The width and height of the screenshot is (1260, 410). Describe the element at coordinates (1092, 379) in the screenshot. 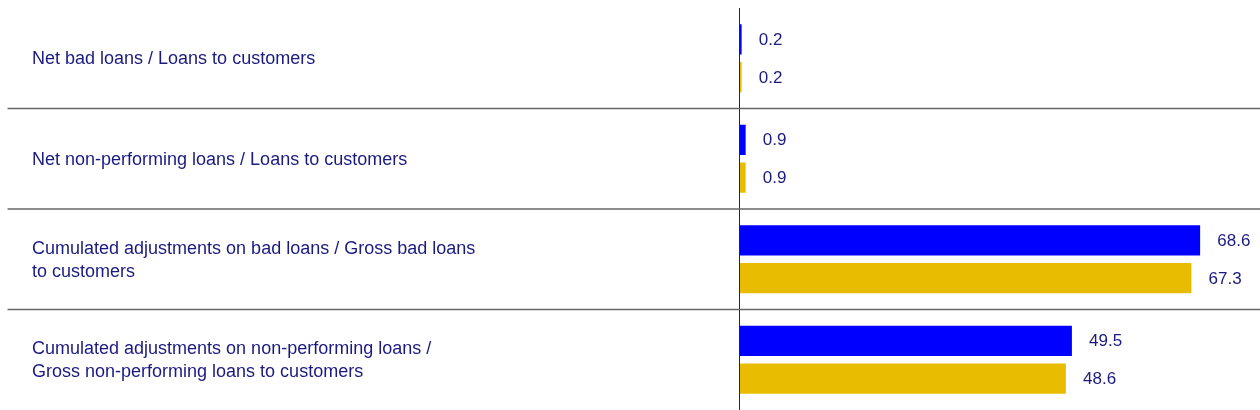

I see `data-label: 48.6` at that location.